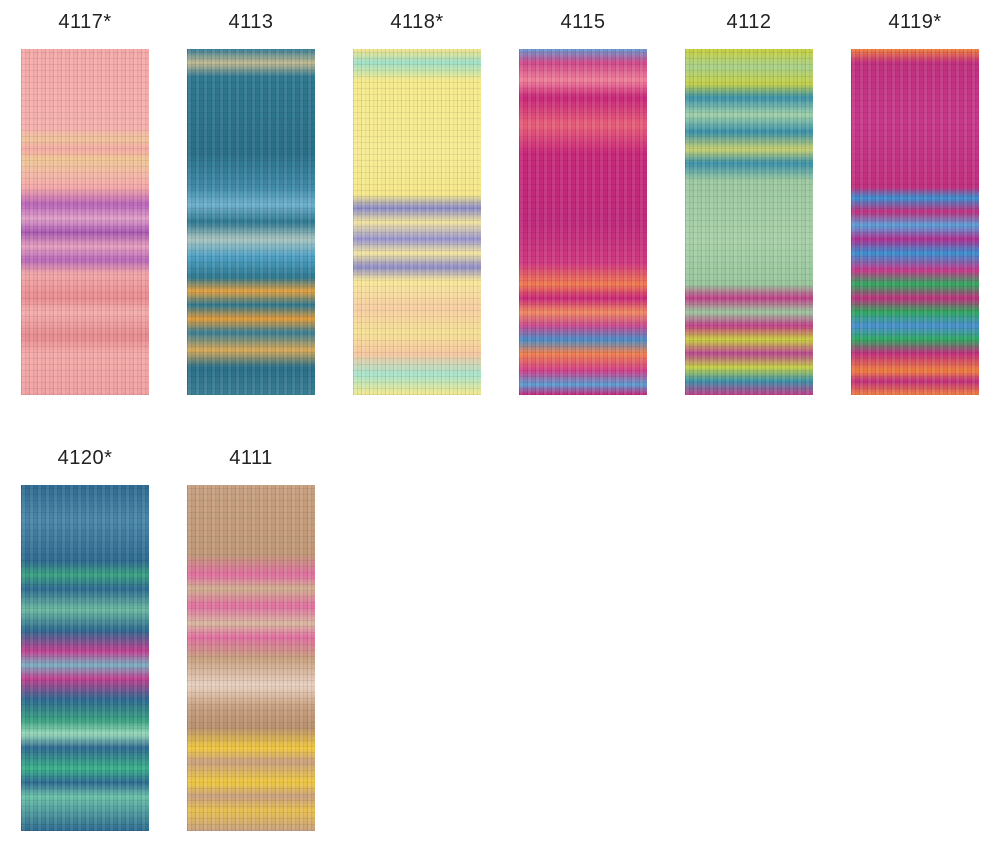 The width and height of the screenshot is (1000, 860). I want to click on swatch: 4113, so click(251, 202).